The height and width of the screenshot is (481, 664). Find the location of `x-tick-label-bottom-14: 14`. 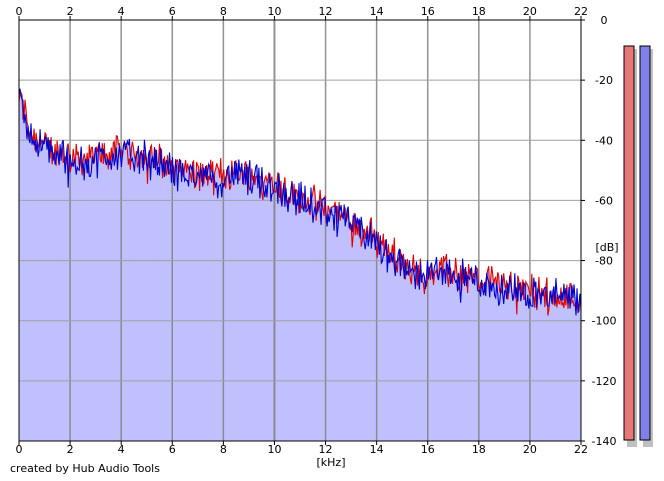

x-tick-label-bottom-14: 14 is located at coordinates (377, 449).